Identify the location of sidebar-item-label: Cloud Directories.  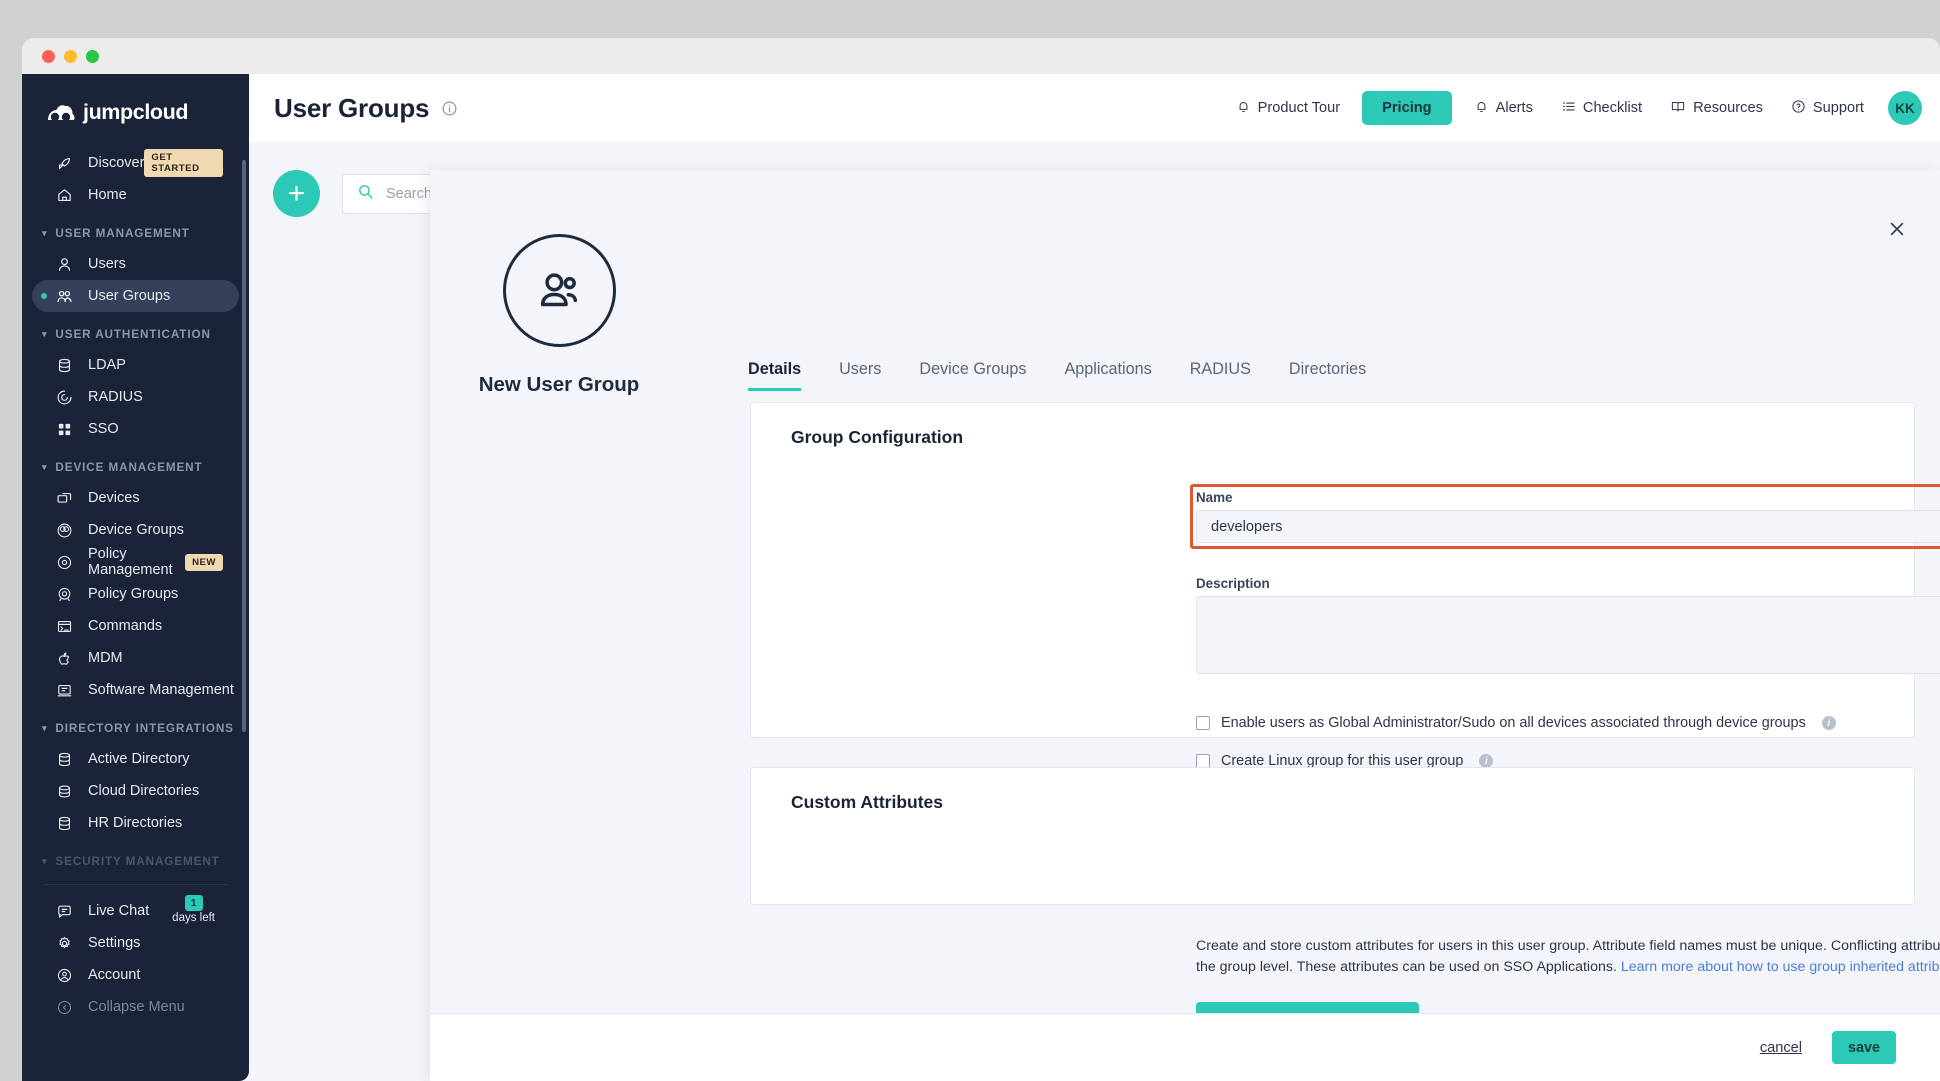
(144, 791).